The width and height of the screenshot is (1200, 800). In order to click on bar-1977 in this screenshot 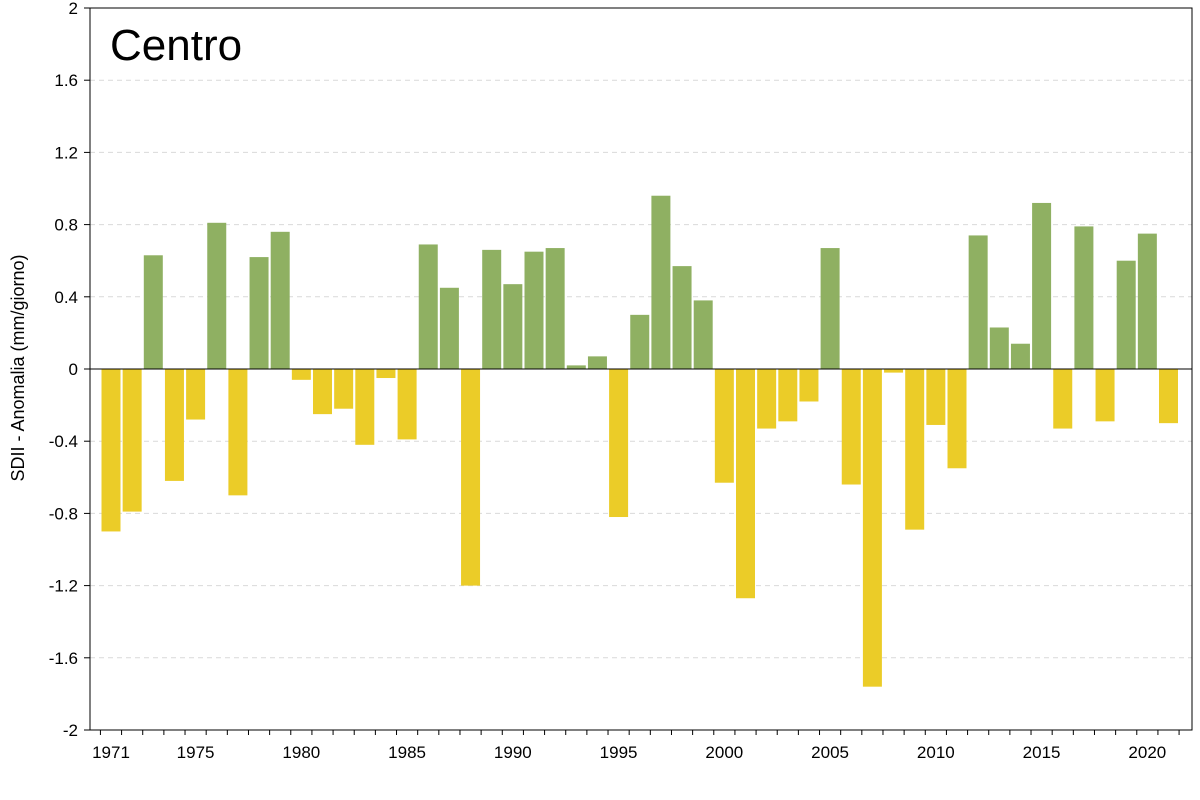, I will do `click(238, 432)`.